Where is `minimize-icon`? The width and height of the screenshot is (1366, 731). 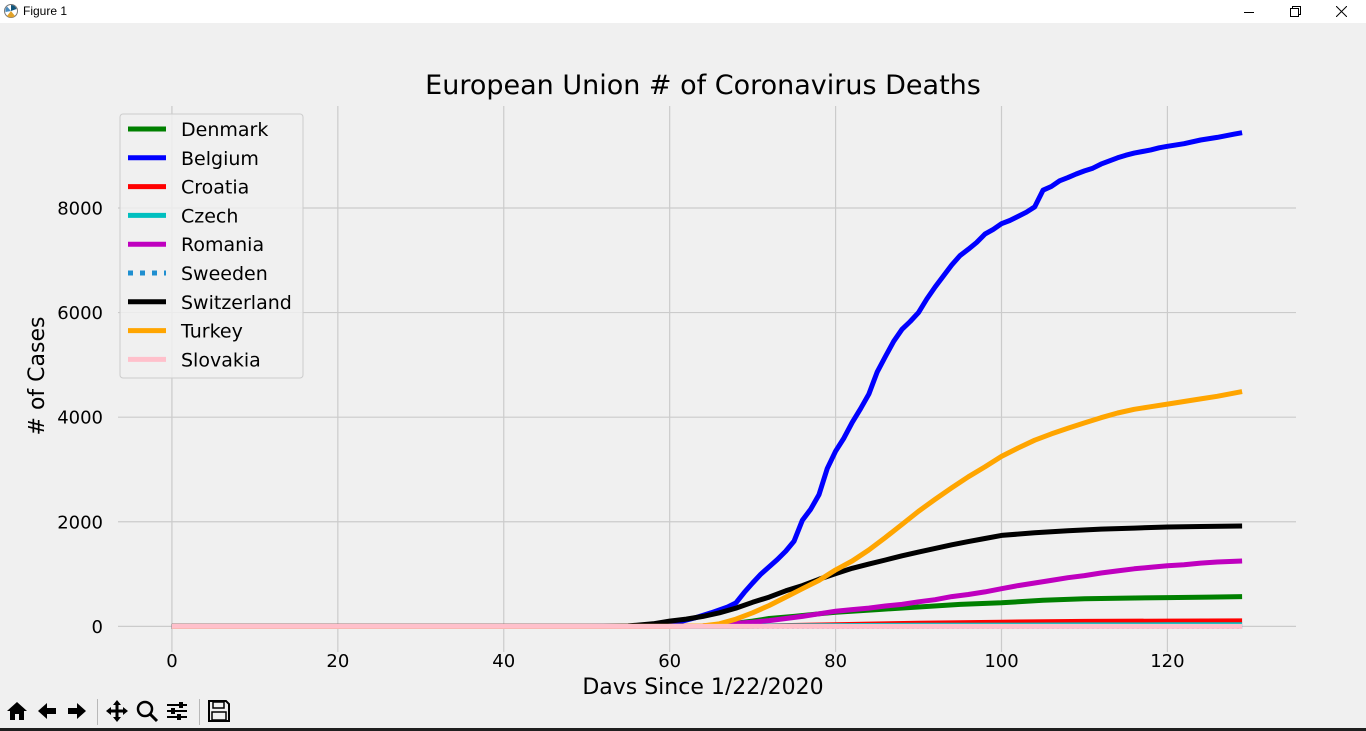 minimize-icon is located at coordinates (1249, 12).